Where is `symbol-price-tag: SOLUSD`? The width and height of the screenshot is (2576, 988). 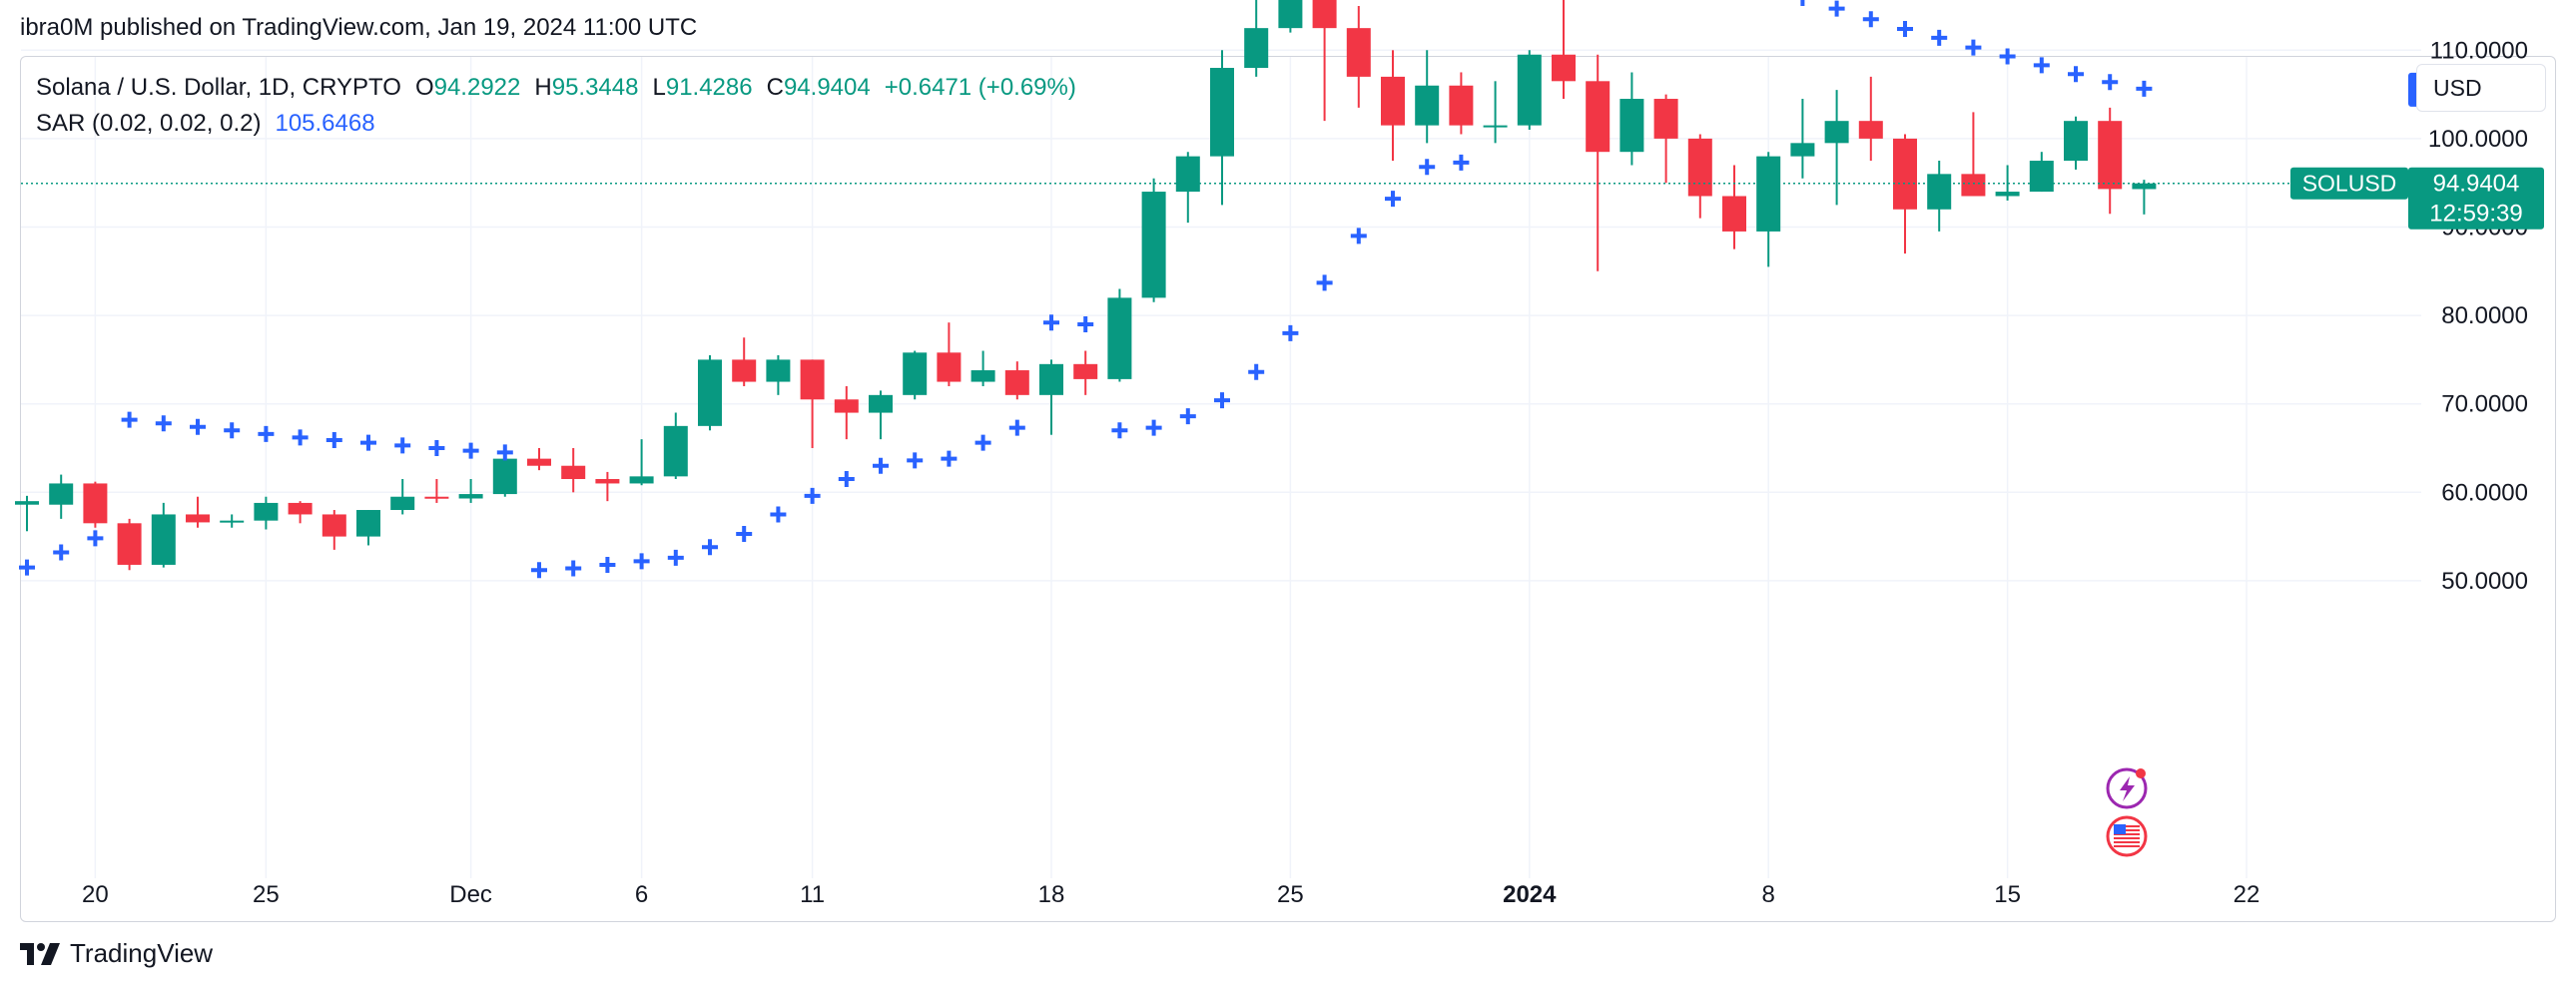
symbol-price-tag: SOLUSD is located at coordinates (2349, 184).